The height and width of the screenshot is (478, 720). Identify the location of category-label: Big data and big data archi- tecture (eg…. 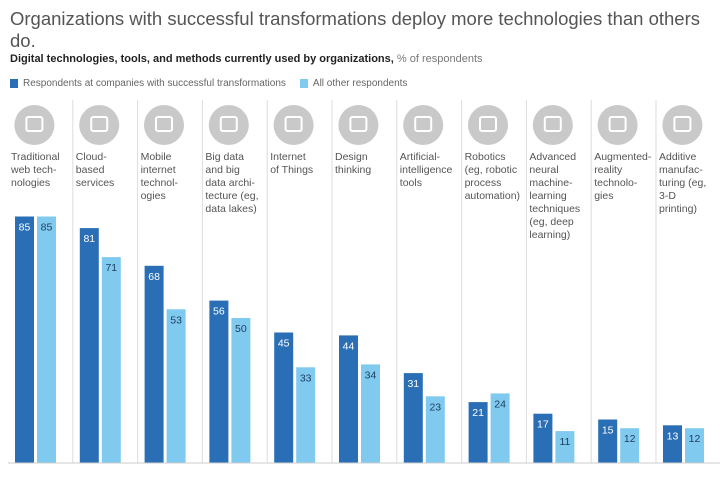
(232, 183).